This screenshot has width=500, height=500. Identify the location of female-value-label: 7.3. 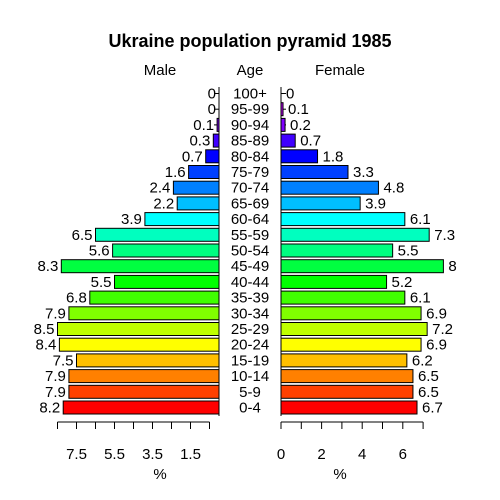
(444, 235).